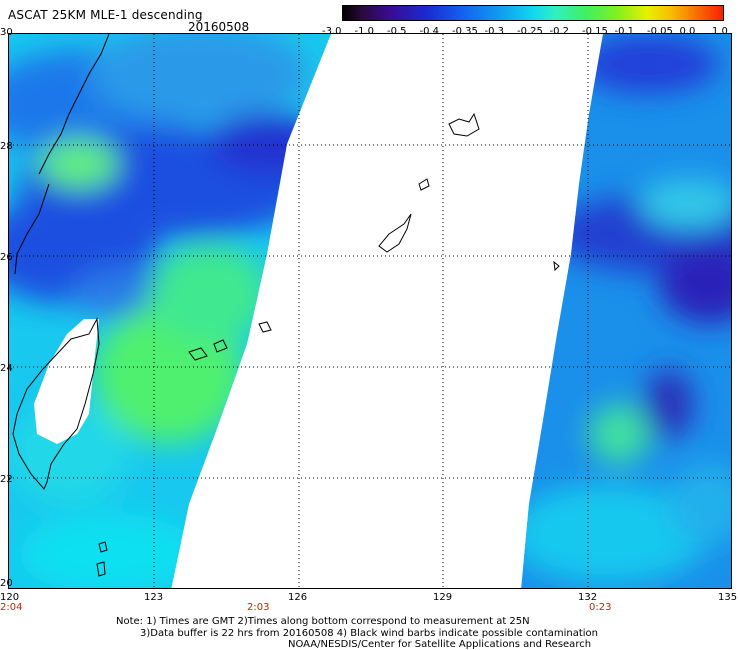  I want to click on colorbar-tick-label: -0.05, so click(660, 31).